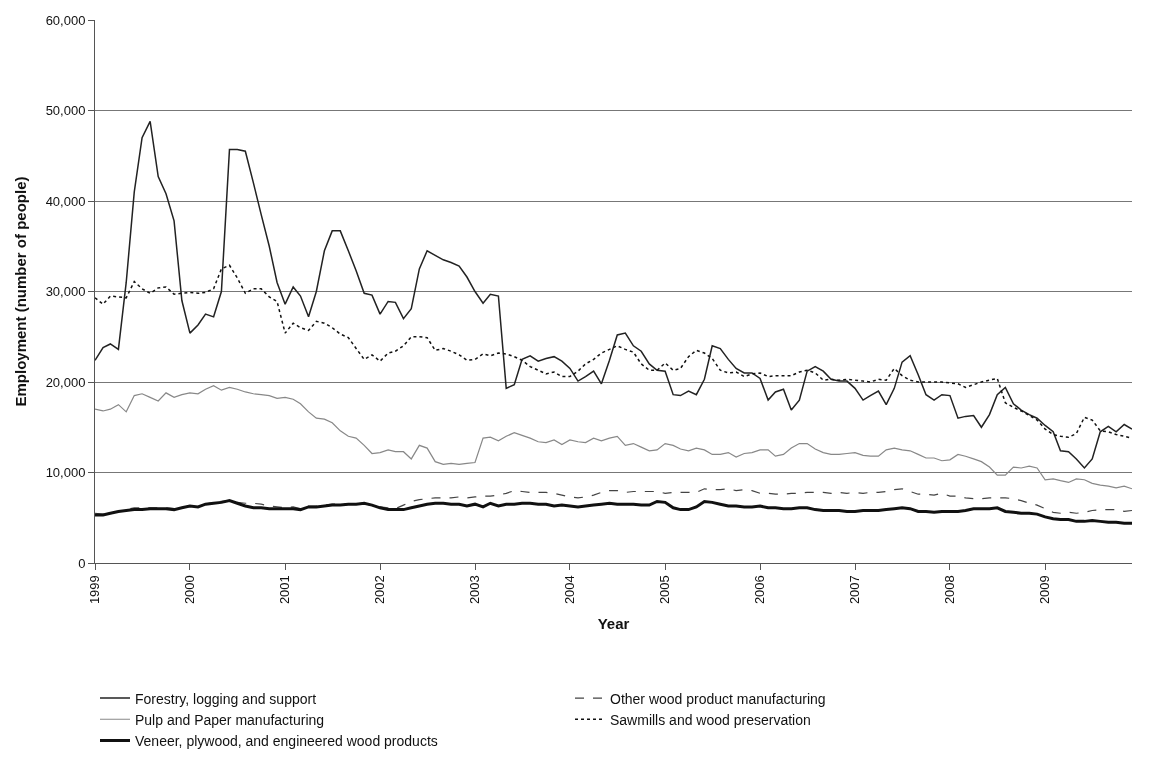 The image size is (1152, 768). What do you see at coordinates (570, 590) in the screenshot?
I see `x-tick-label: 2004` at bounding box center [570, 590].